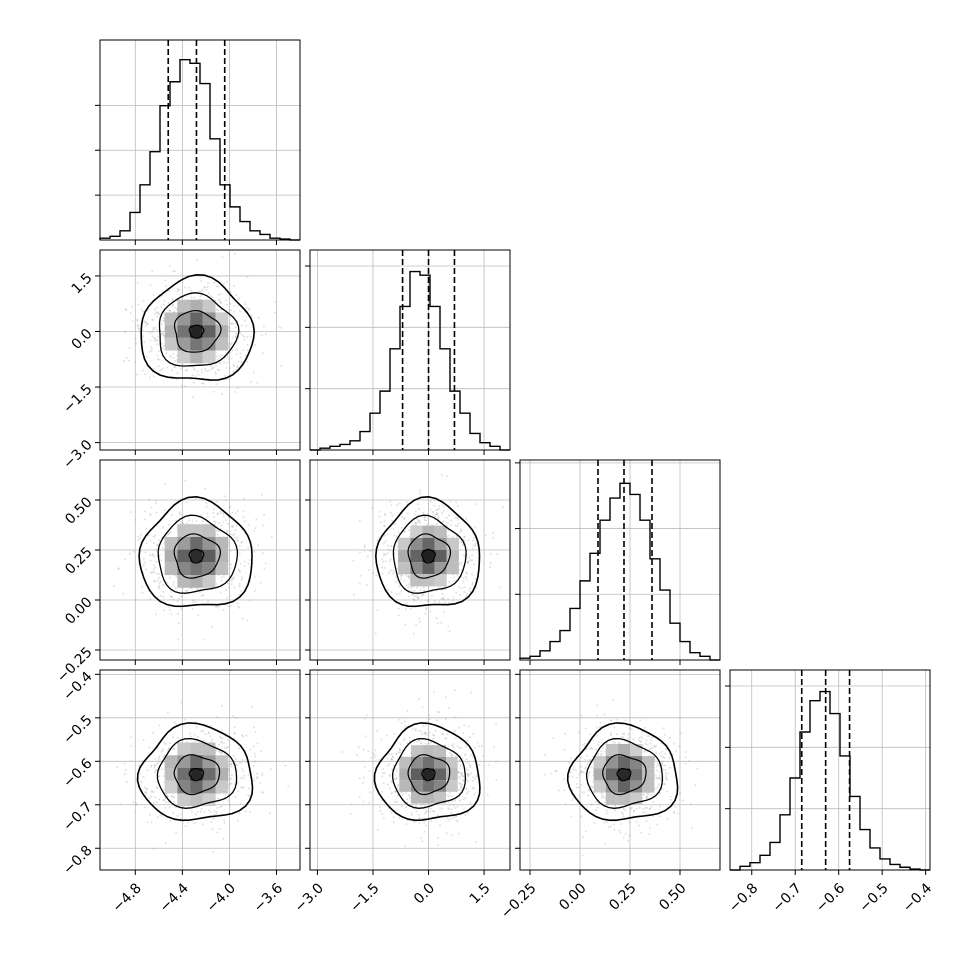 This screenshot has width=970, height=970. What do you see at coordinates (198, 554) in the screenshot?
I see `contour-line` at bounding box center [198, 554].